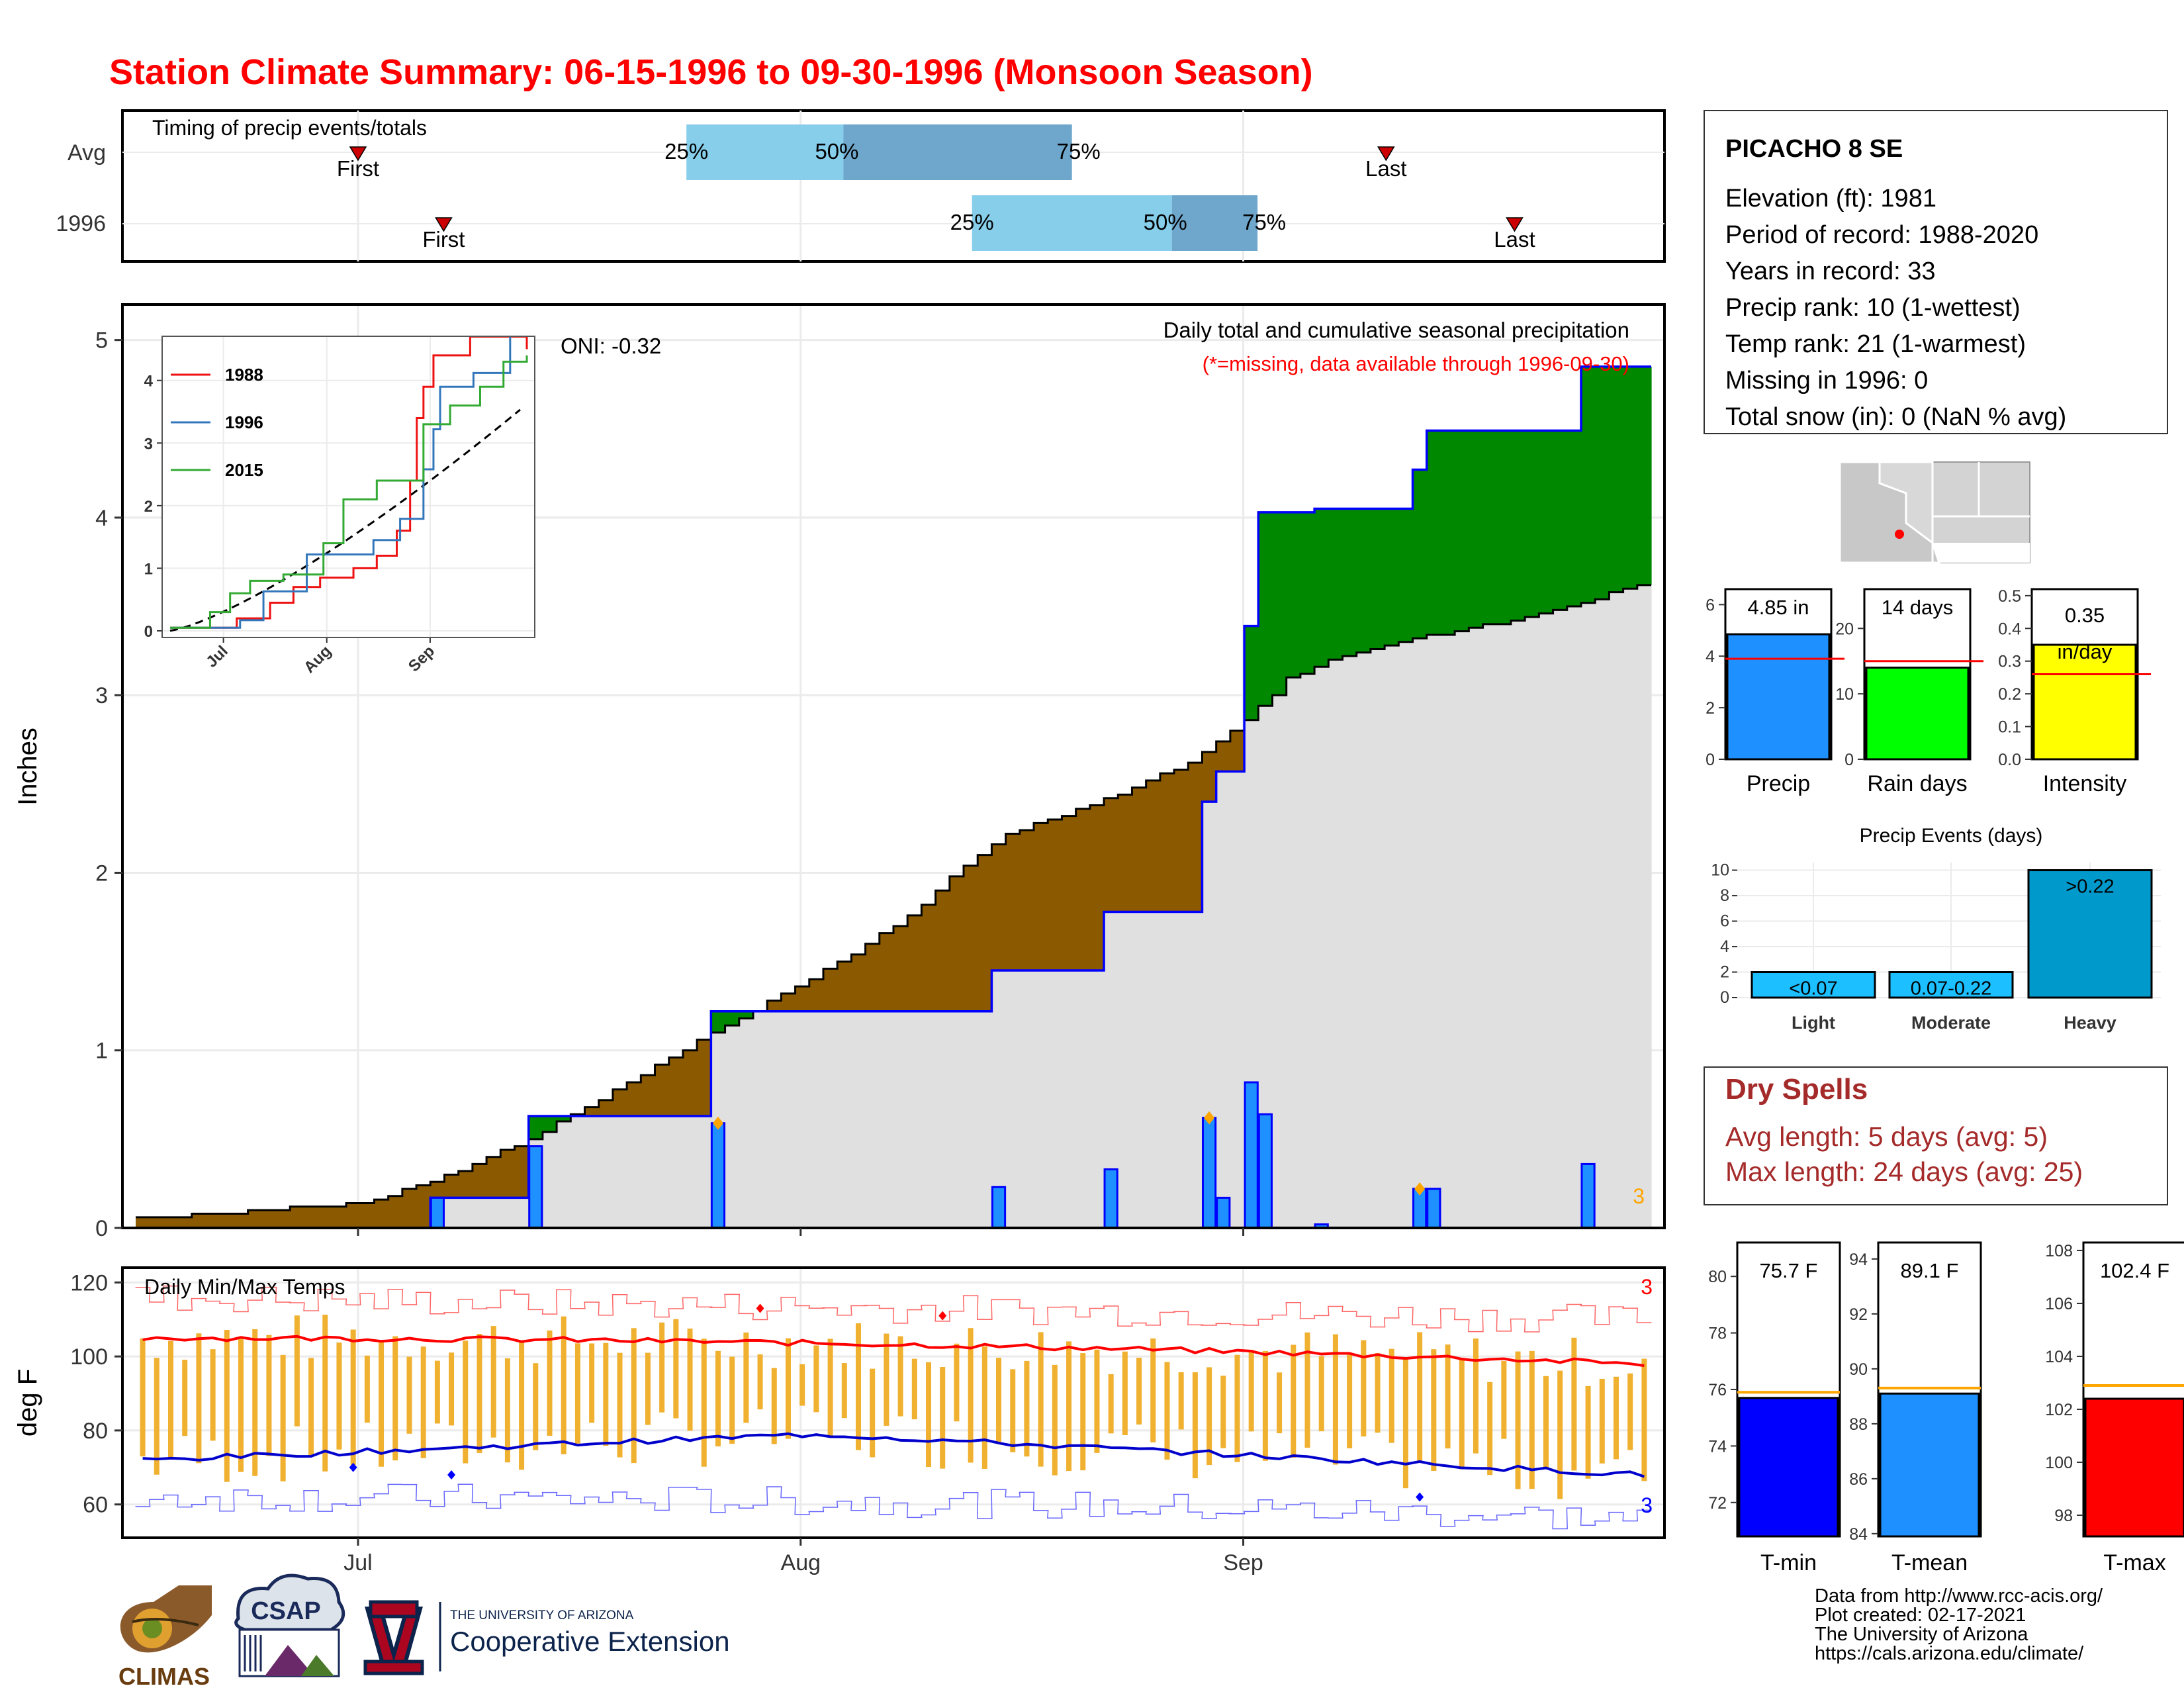 The image size is (2184, 1688). I want to click on mini-chart-y-tick-label: 20, so click(1844, 629).